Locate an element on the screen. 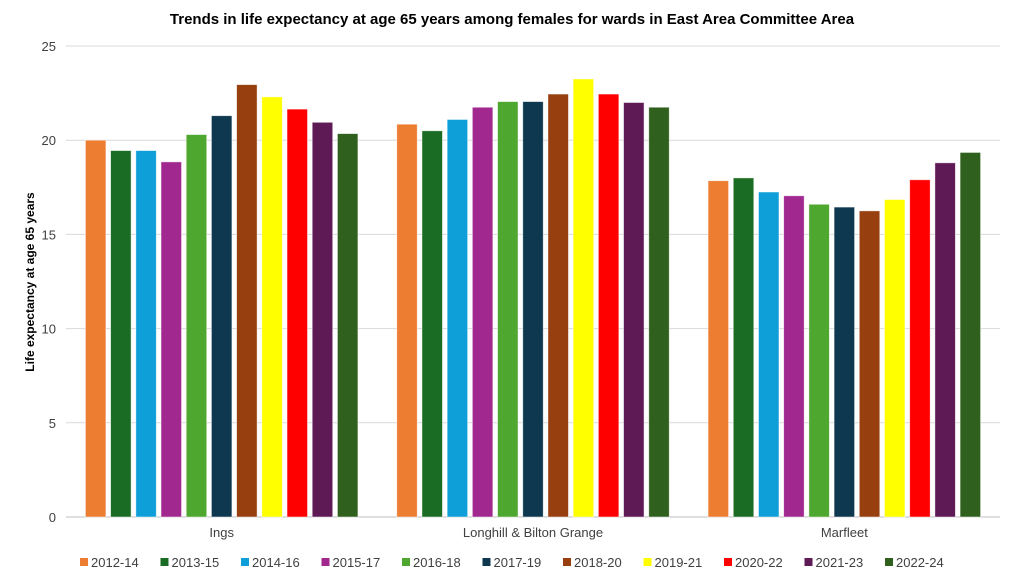 Image resolution: width=1024 pixels, height=583 pixels. legend-label: 2012-14 is located at coordinates (115, 562).